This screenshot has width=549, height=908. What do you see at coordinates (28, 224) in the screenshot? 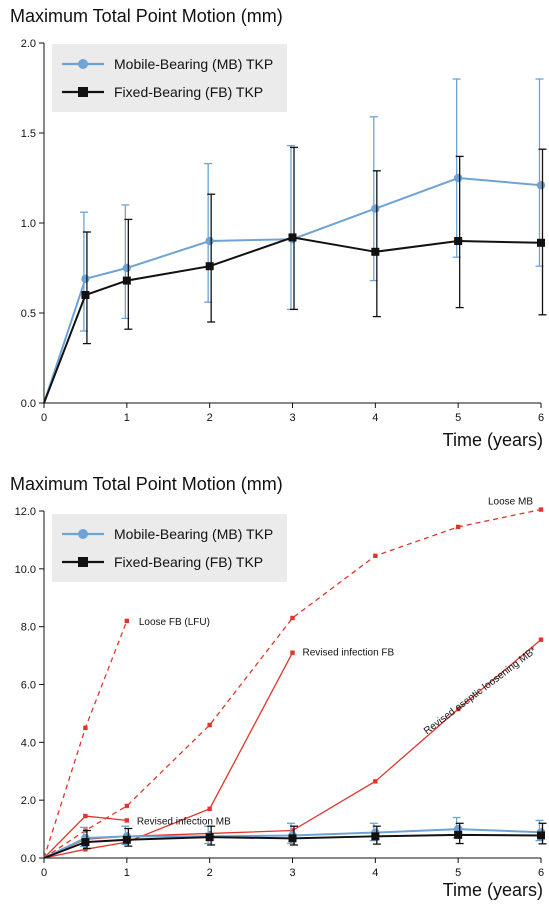
I see `y-tick-label: 1.0` at bounding box center [28, 224].